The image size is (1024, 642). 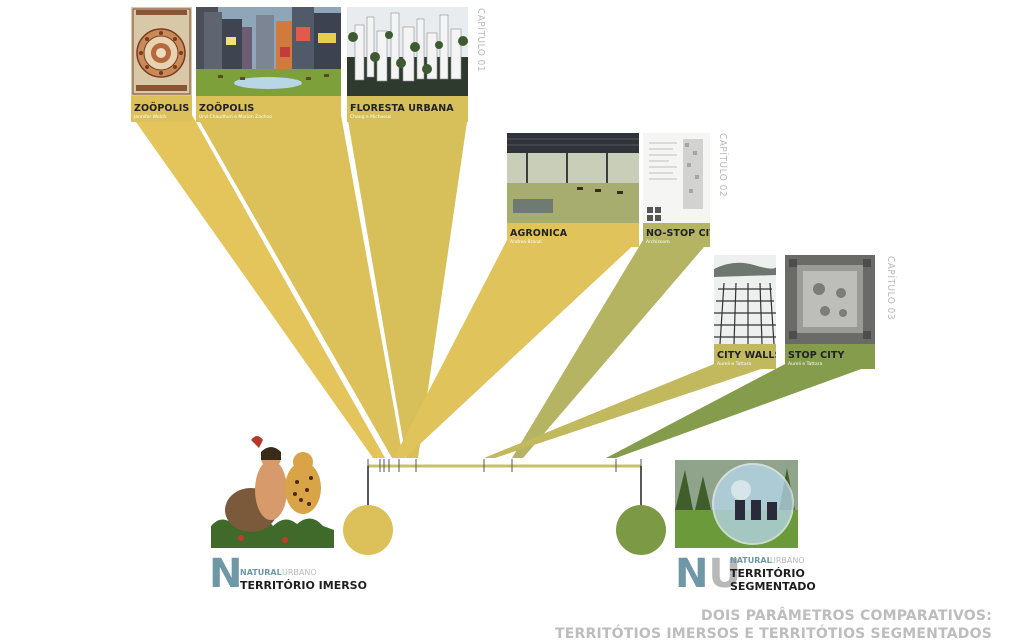 I want to click on card-caption: STOP CITY Aureli e Tattara, so click(x=830, y=358).